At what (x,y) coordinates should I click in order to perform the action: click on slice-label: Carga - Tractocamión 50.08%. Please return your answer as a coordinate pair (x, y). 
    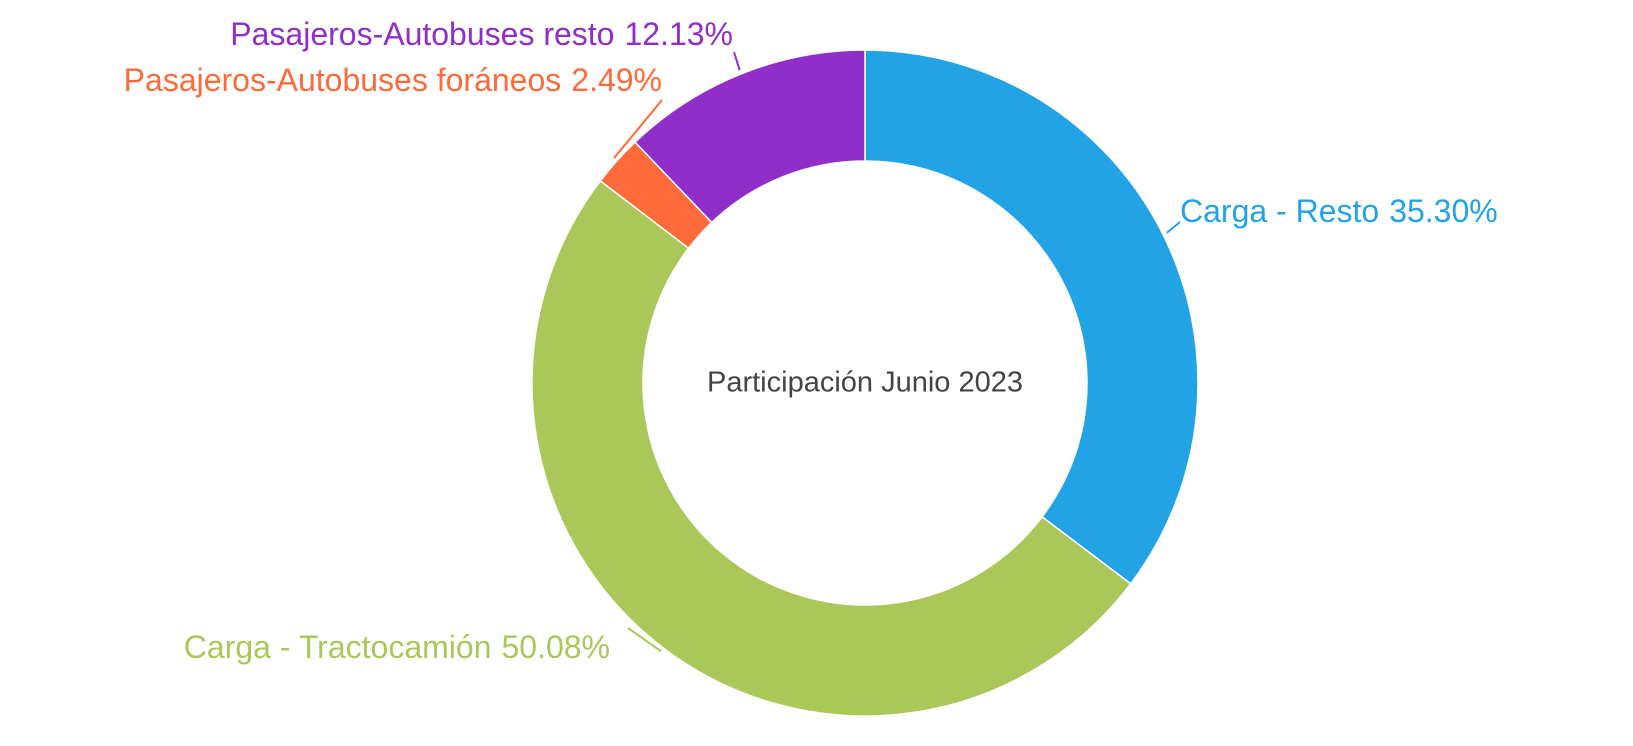
    Looking at the image, I should click on (397, 647).